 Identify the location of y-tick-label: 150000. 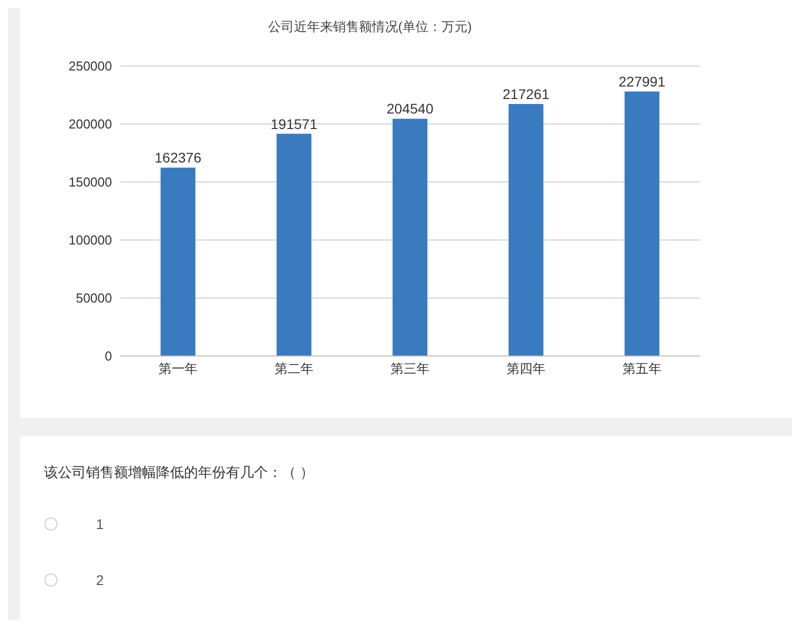
(90, 182).